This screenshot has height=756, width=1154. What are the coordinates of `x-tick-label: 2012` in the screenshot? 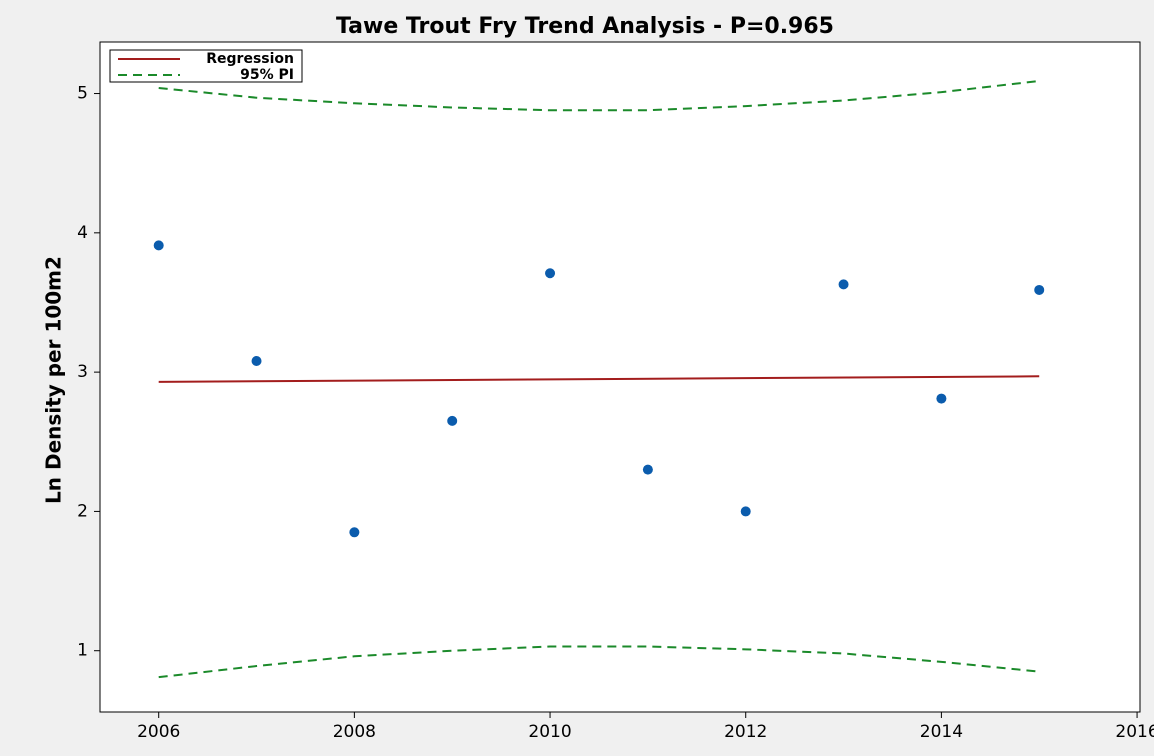 It's located at (745, 732).